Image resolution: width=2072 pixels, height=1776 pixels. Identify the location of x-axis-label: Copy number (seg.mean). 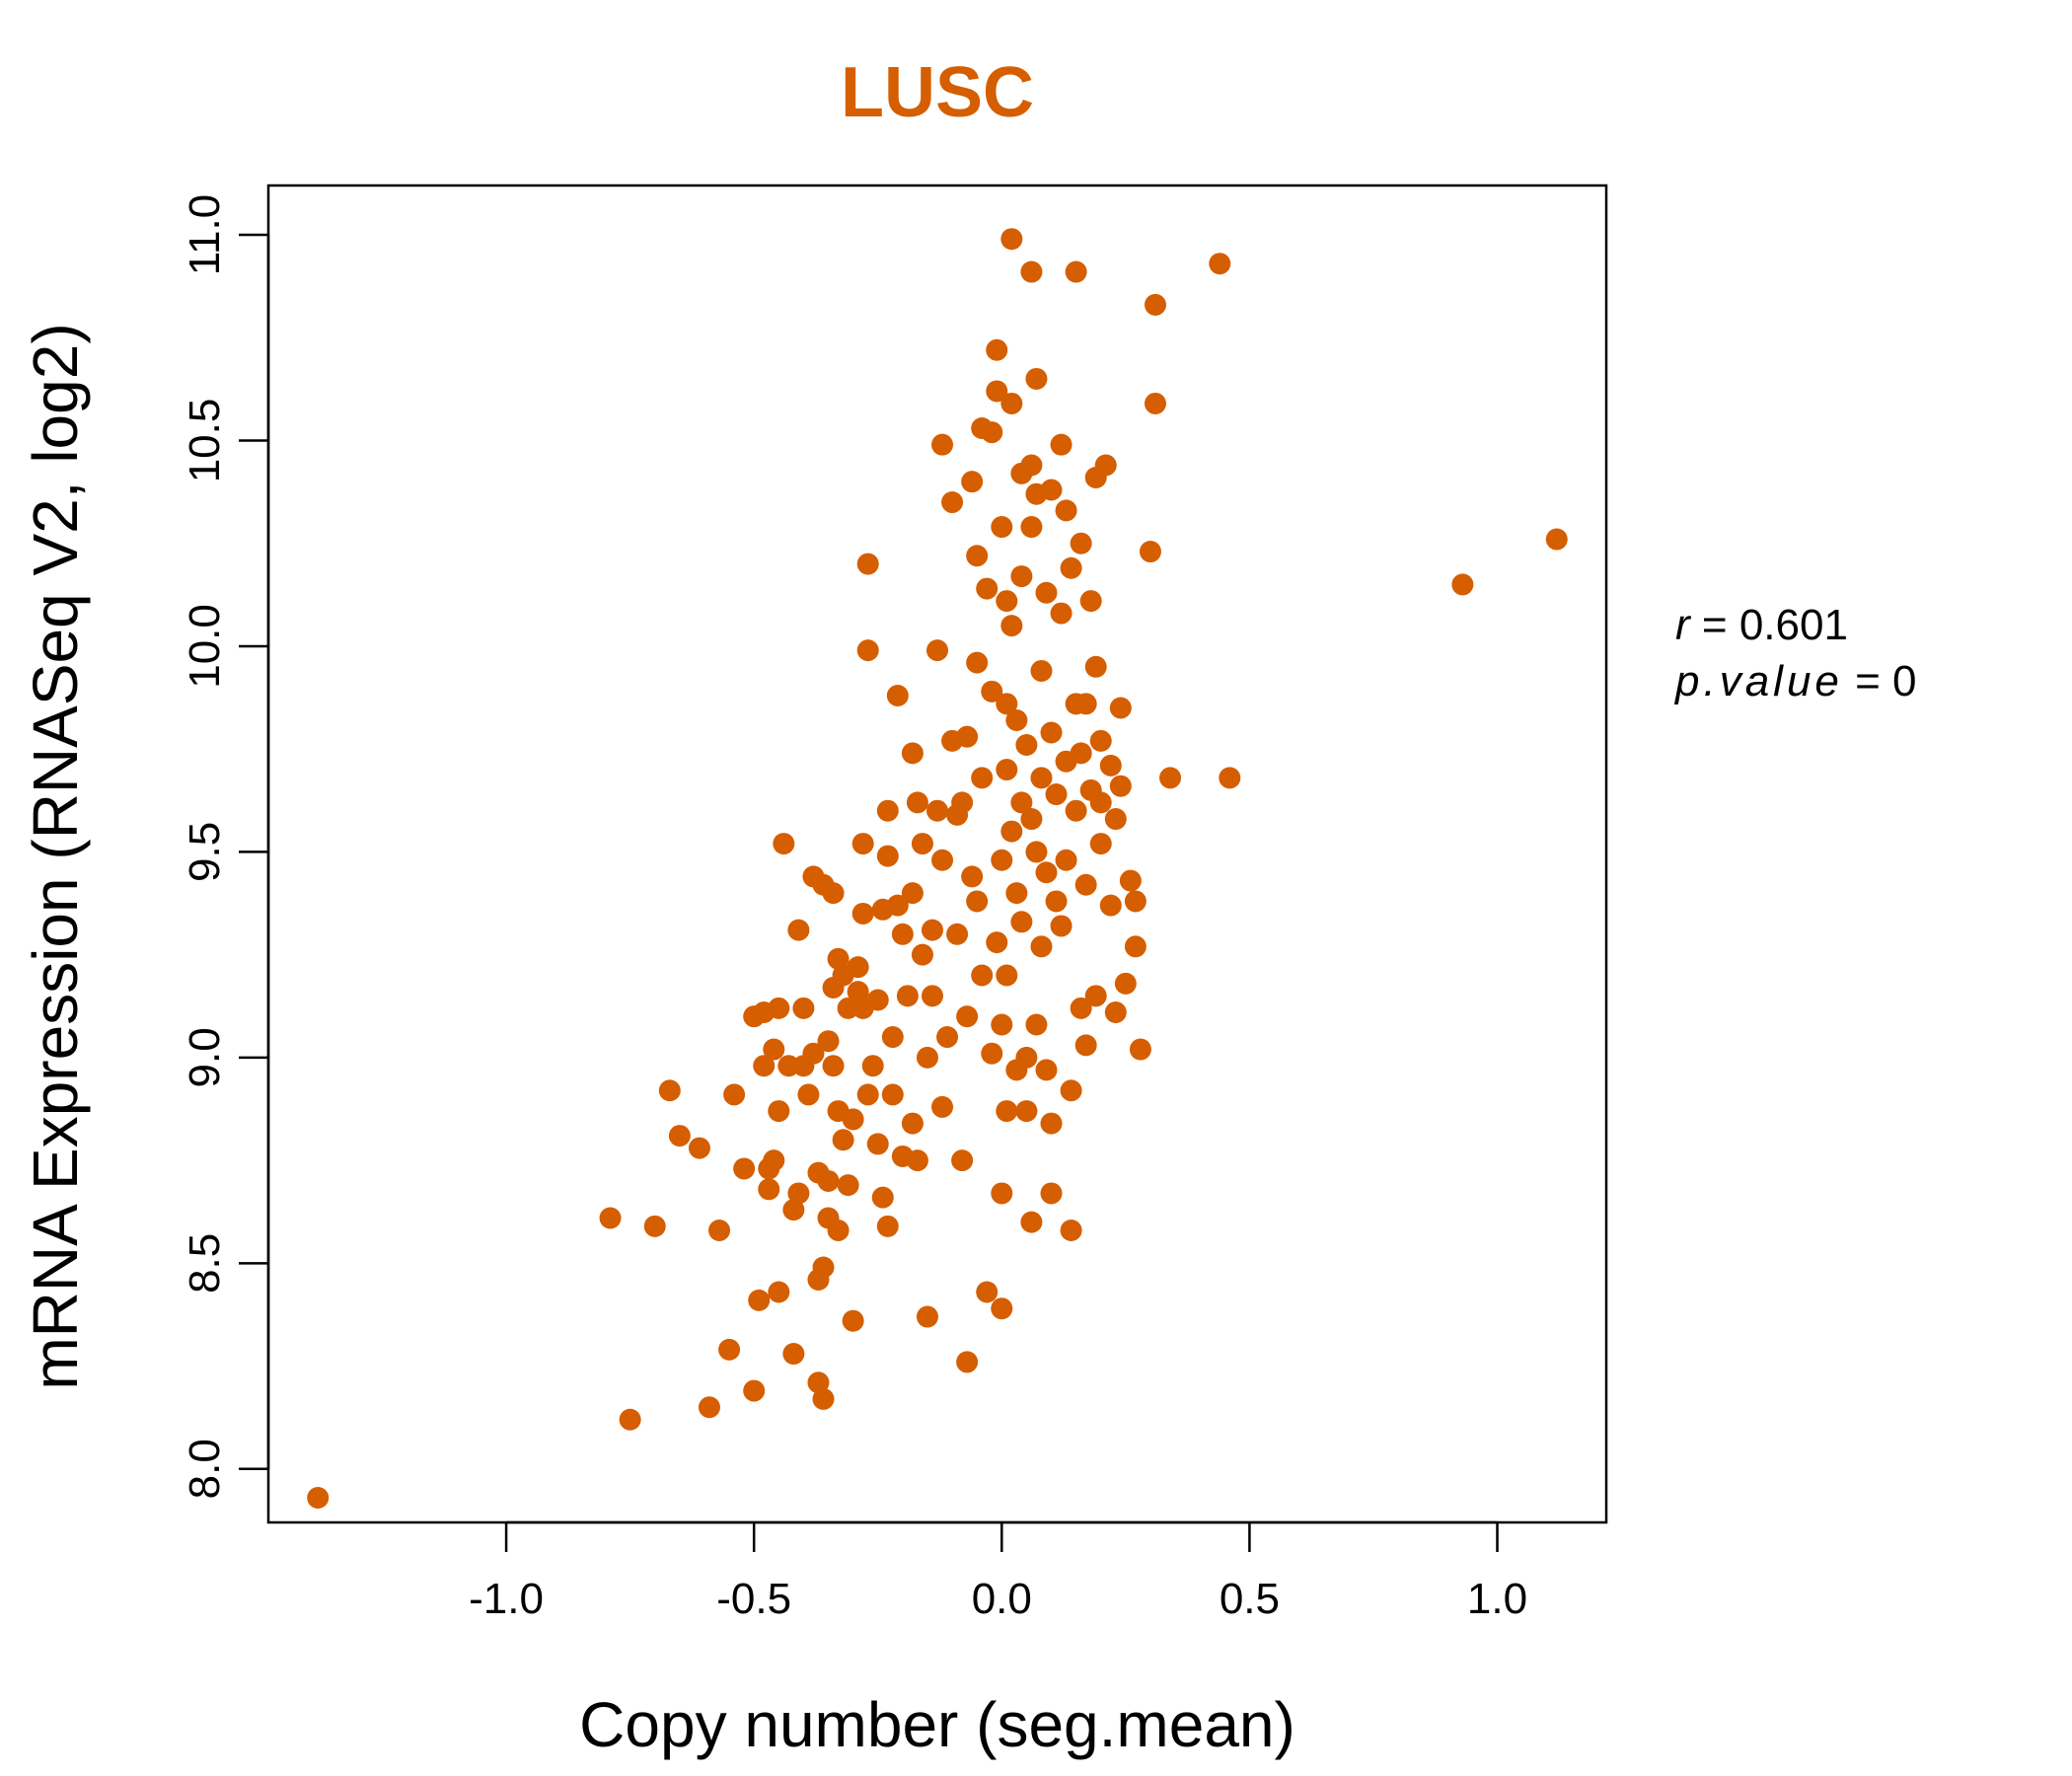
(937, 1725).